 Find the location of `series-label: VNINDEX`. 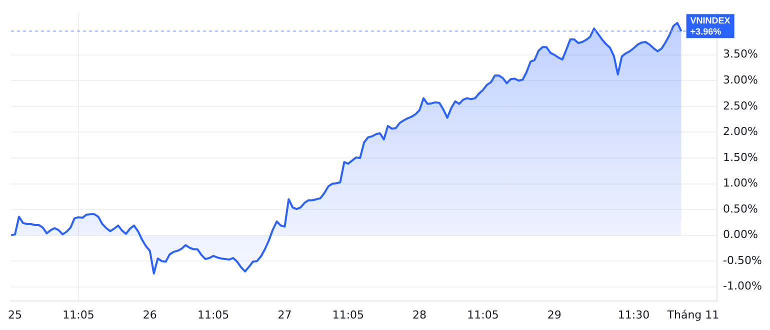

series-label: VNINDEX is located at coordinates (710, 21).